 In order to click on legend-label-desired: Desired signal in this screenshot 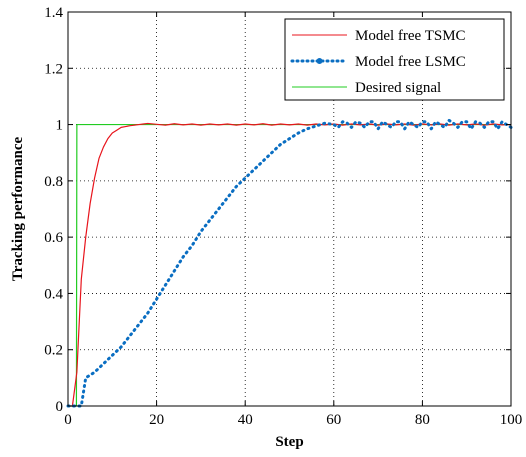, I will do `click(398, 88)`.